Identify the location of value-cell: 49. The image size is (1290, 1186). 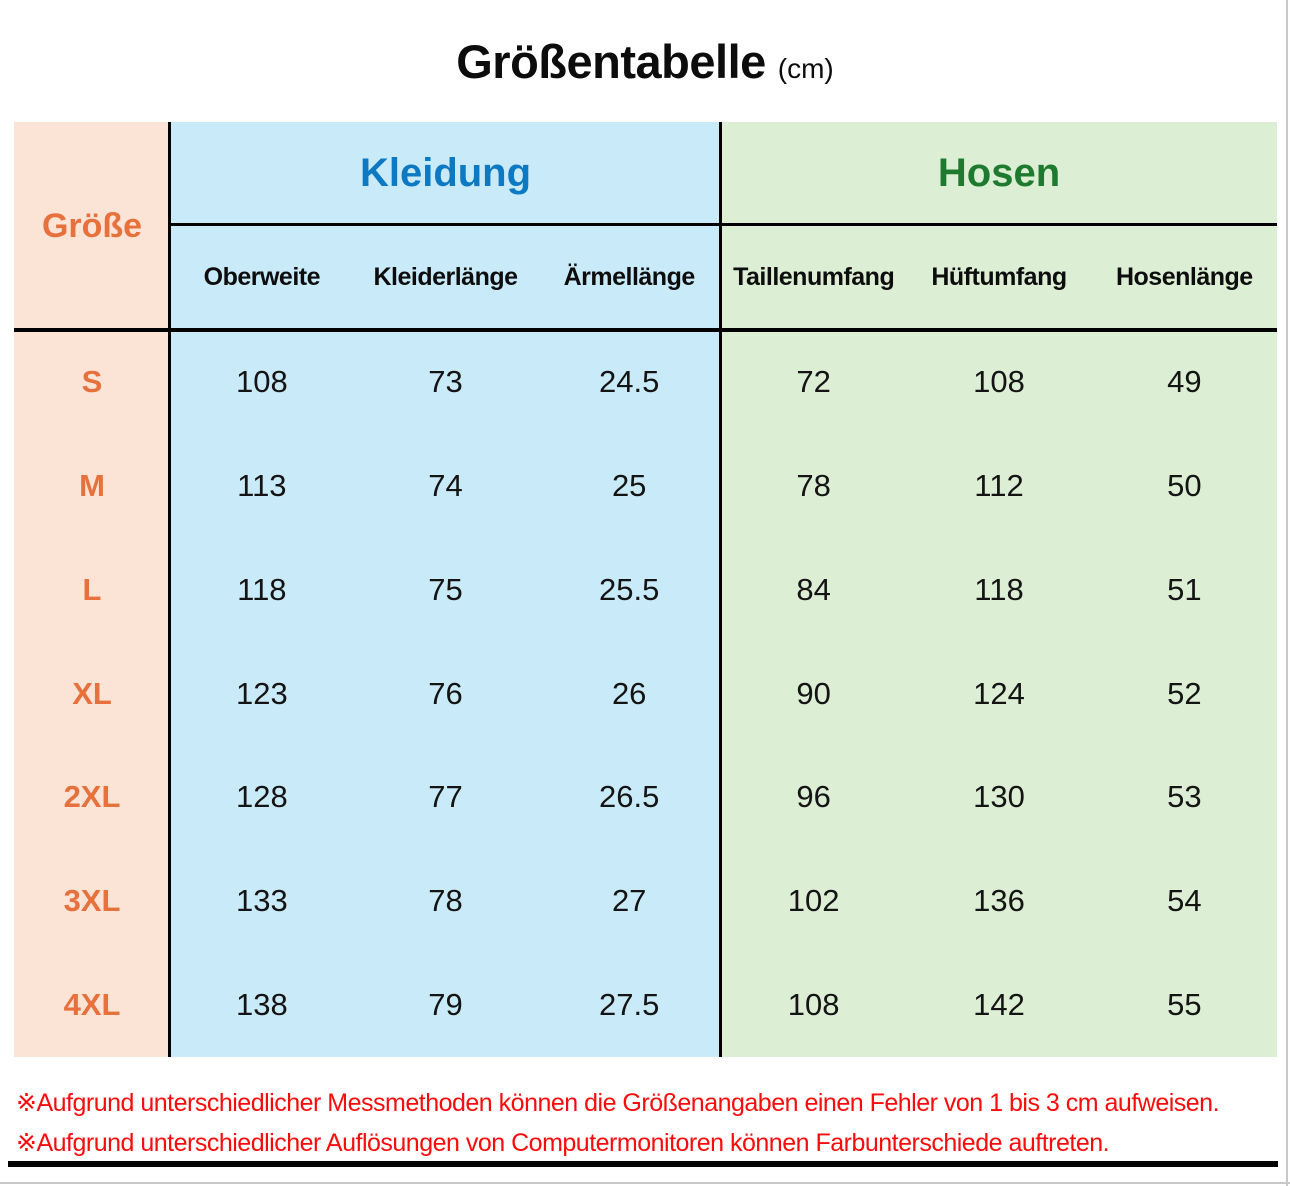
(1184, 381).